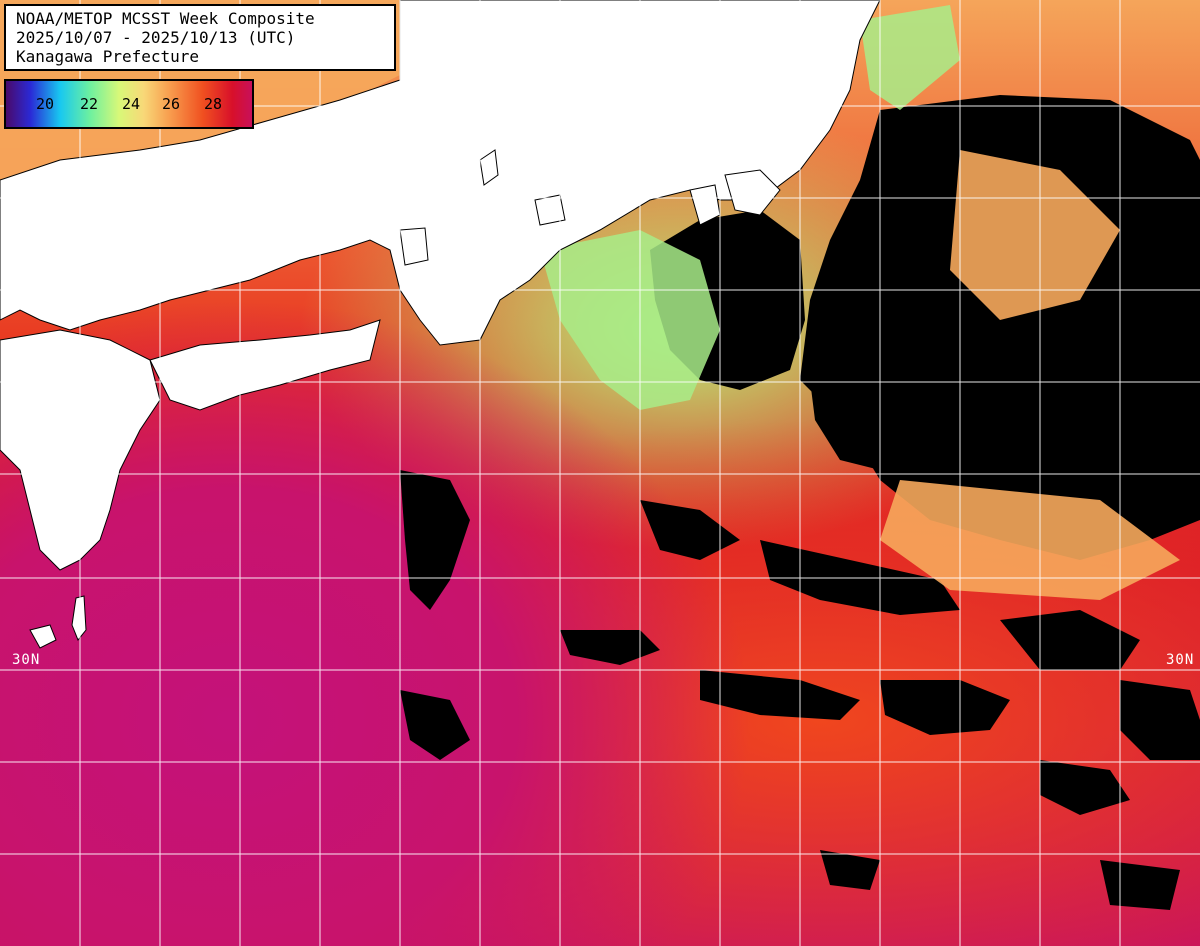  I want to click on scale-tick-22: 22, so click(89, 104).